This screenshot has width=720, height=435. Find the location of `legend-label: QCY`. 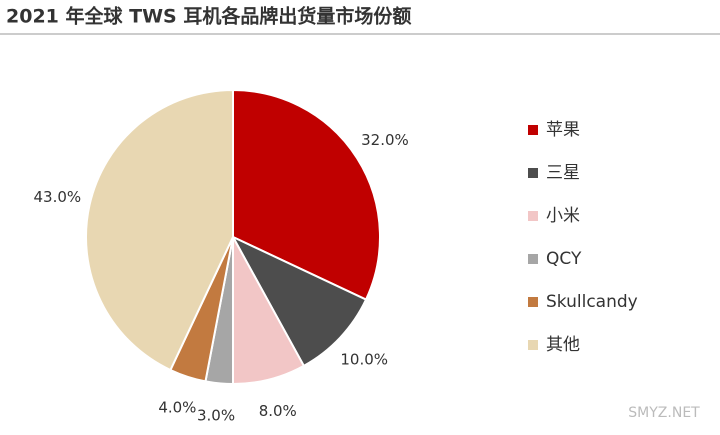

legend-label: QCY is located at coordinates (564, 259).